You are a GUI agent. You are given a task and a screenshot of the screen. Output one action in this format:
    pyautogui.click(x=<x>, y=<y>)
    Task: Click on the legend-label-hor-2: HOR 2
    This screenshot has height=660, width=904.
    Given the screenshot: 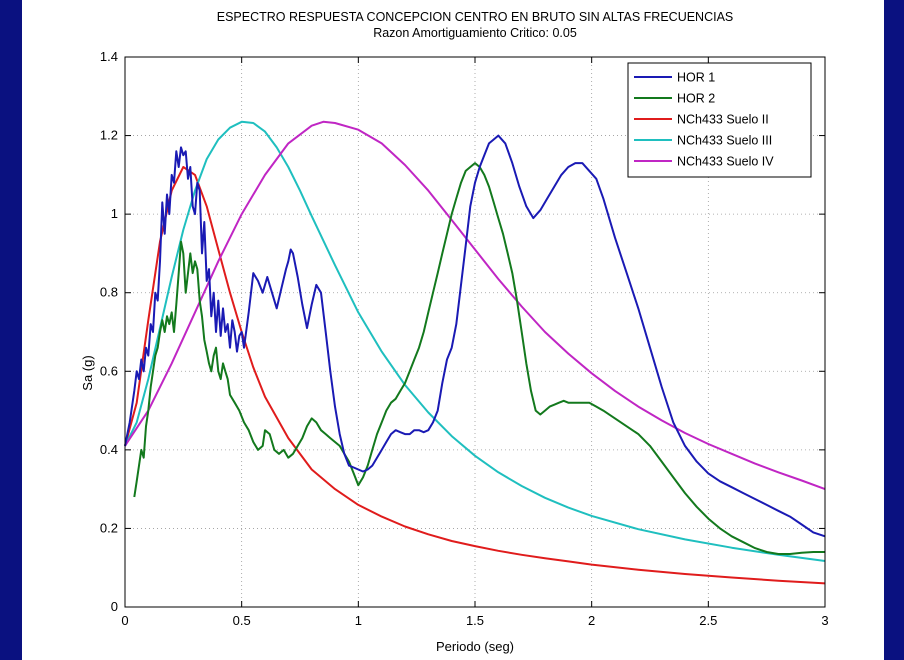 What is the action you would take?
    pyautogui.click(x=696, y=99)
    